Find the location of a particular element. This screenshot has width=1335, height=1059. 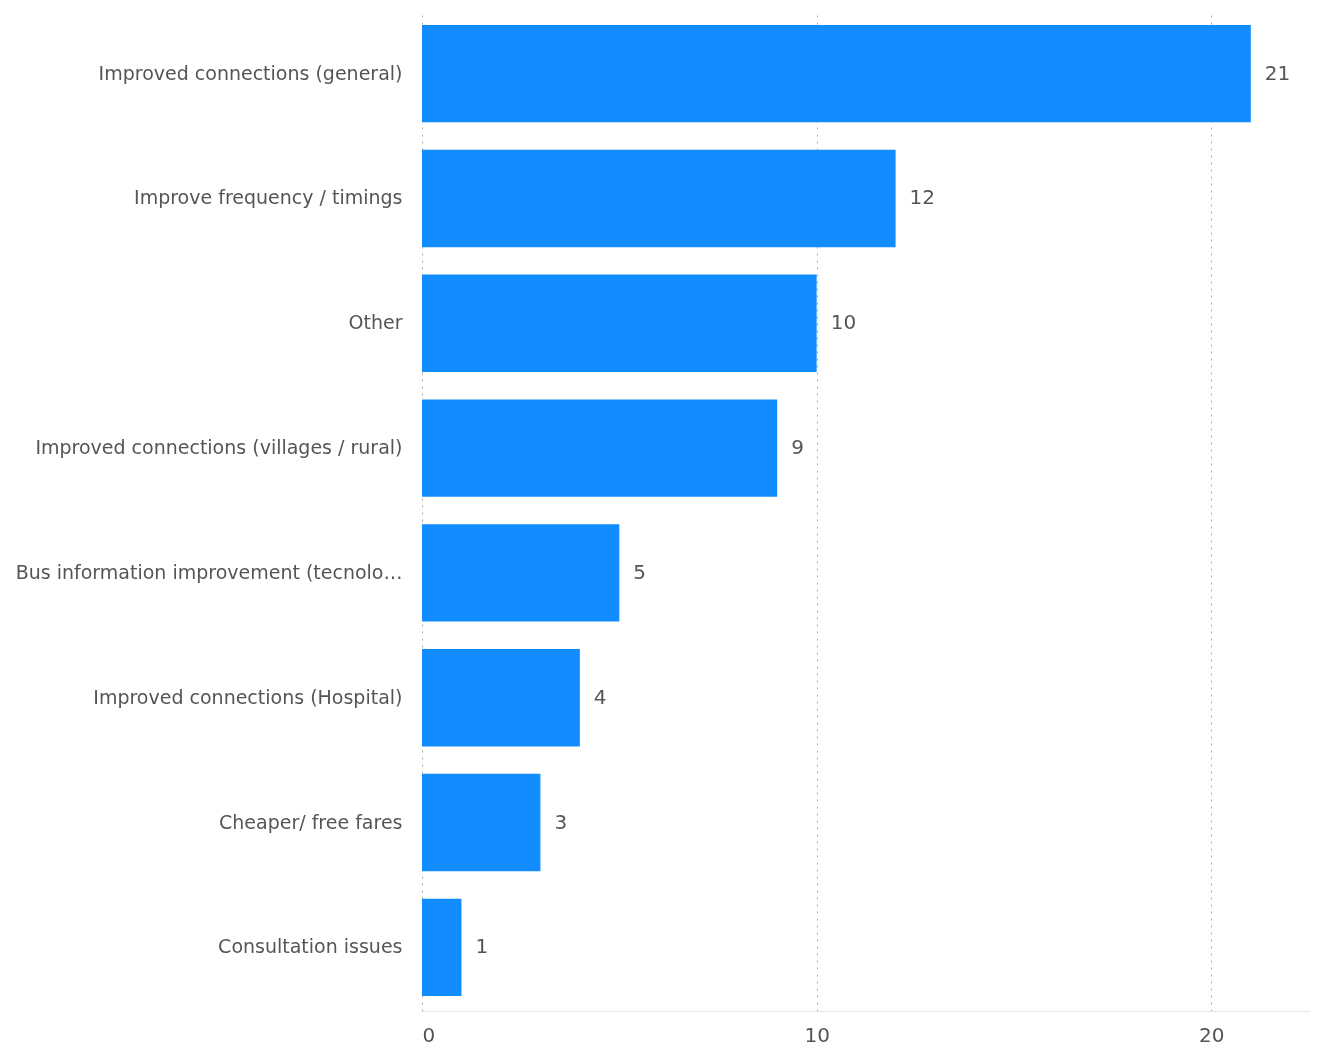

data-label: 21 is located at coordinates (1277, 72).